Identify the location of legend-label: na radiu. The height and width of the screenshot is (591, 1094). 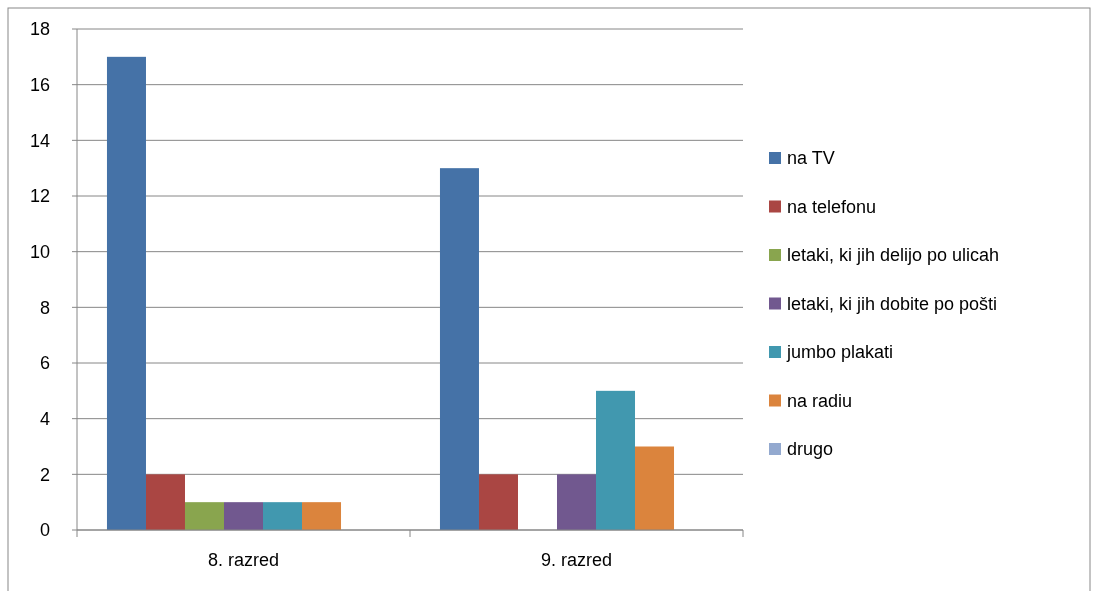
(820, 400).